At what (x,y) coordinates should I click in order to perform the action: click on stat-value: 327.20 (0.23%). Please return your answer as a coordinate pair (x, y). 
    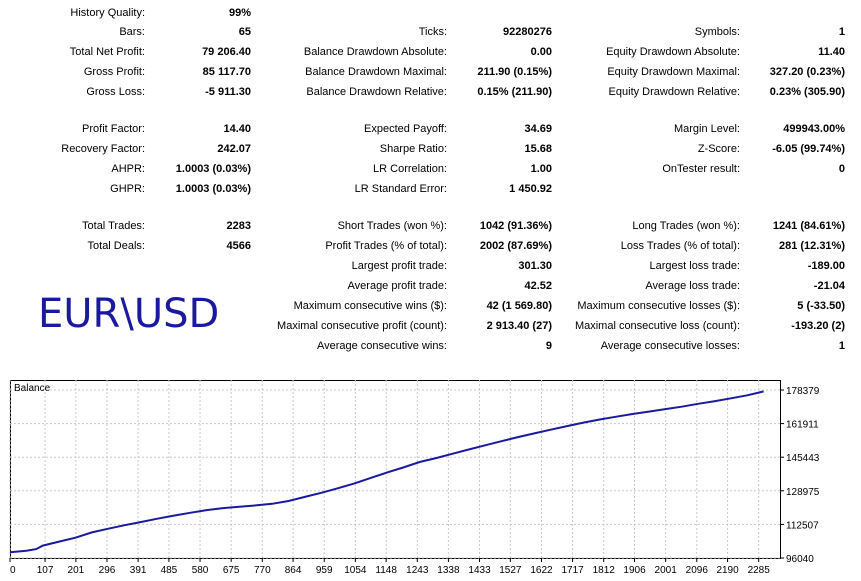
    Looking at the image, I should click on (807, 72).